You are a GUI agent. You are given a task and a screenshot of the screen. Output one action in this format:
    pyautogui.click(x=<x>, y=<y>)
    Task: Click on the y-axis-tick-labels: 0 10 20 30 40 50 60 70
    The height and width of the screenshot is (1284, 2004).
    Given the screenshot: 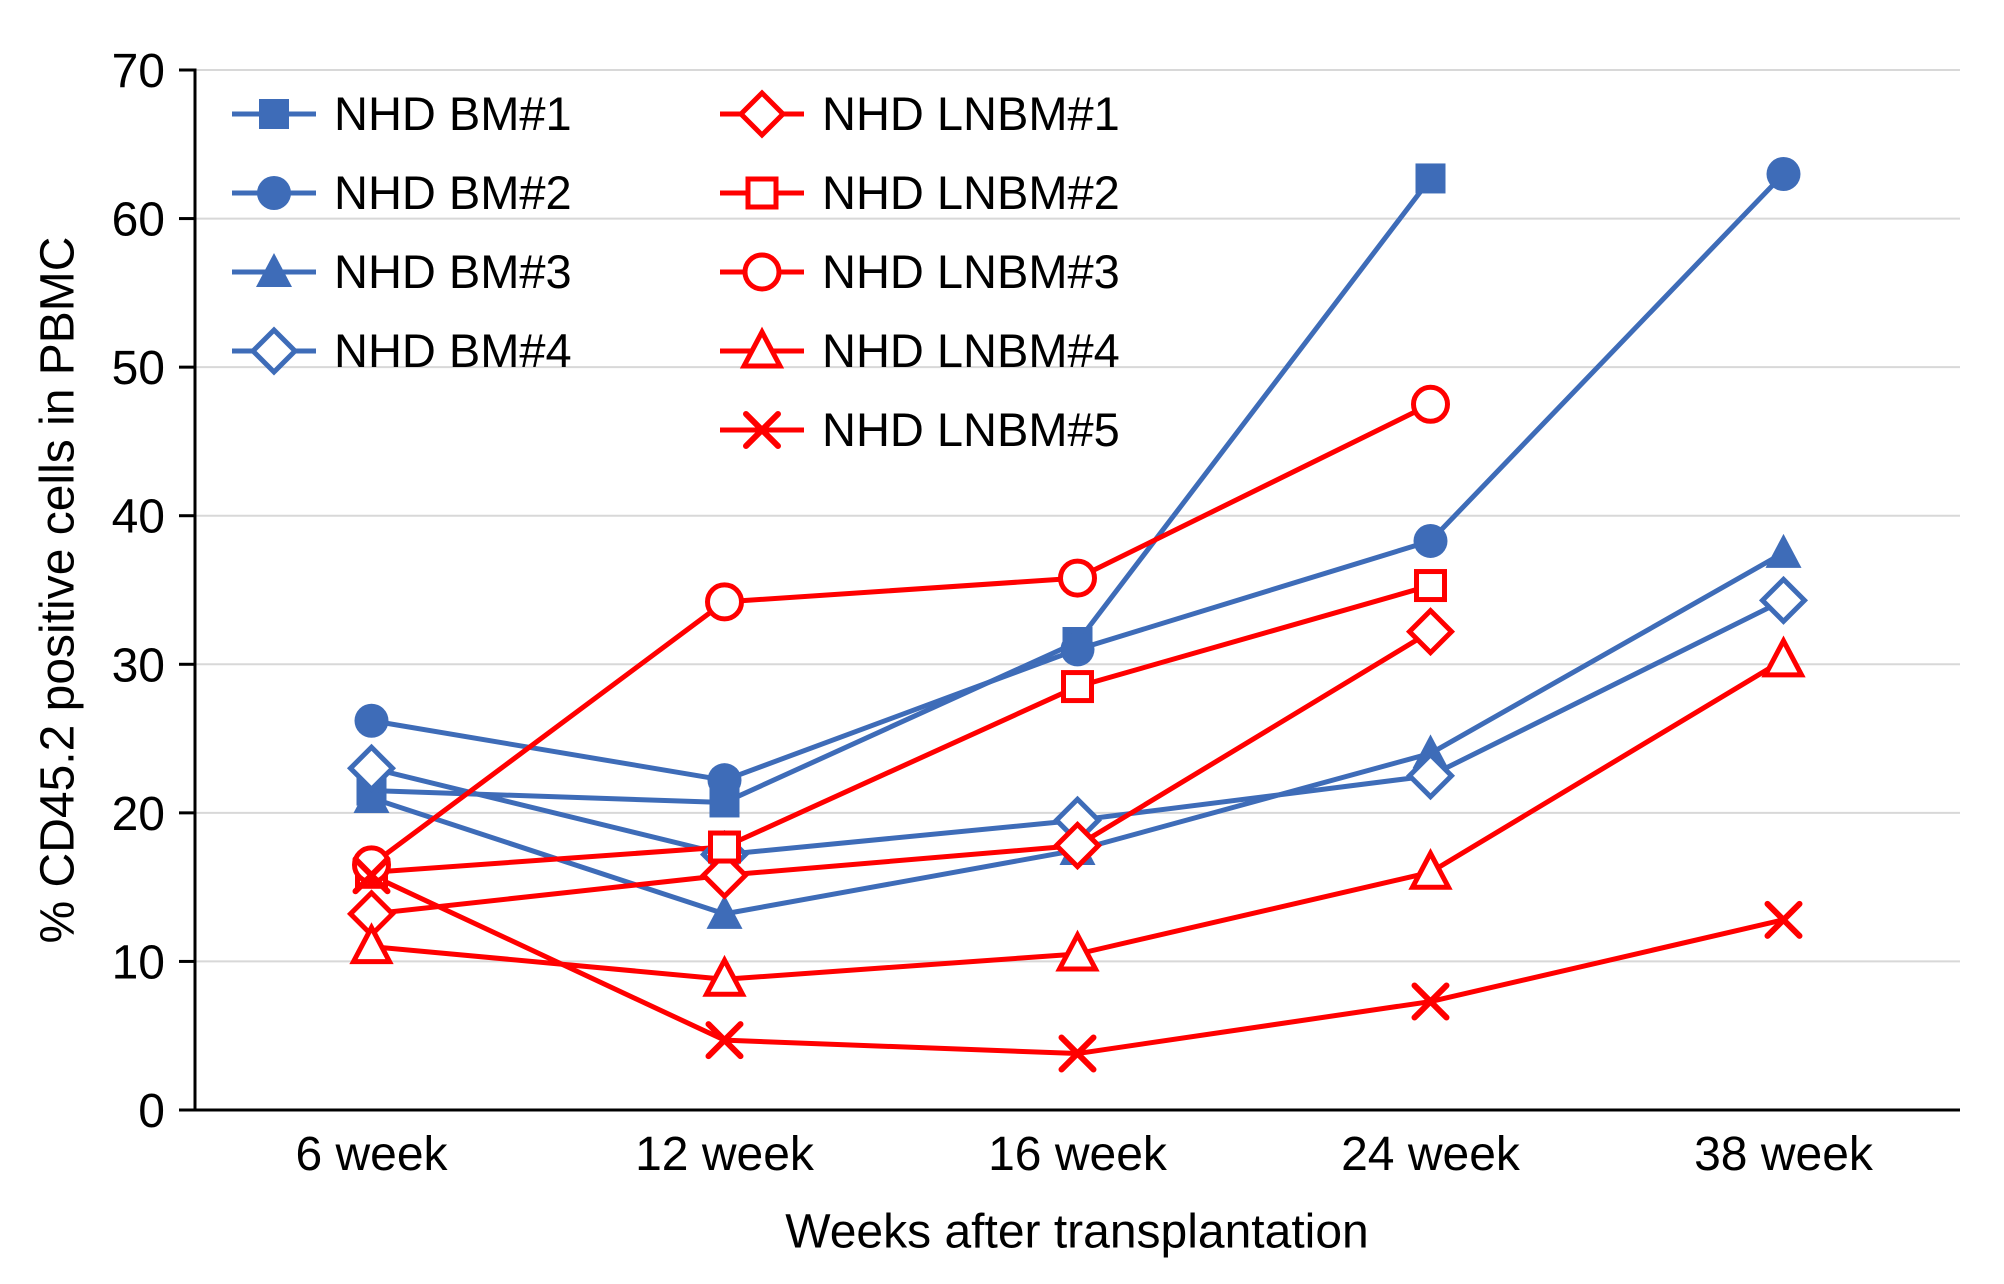 What is the action you would take?
    pyautogui.click(x=138, y=591)
    